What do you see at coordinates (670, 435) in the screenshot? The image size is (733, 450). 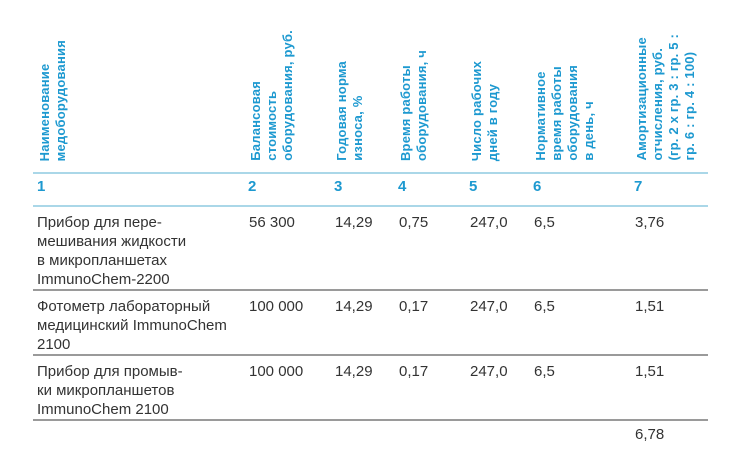 I see `total-amortization-value: 6,78` at bounding box center [670, 435].